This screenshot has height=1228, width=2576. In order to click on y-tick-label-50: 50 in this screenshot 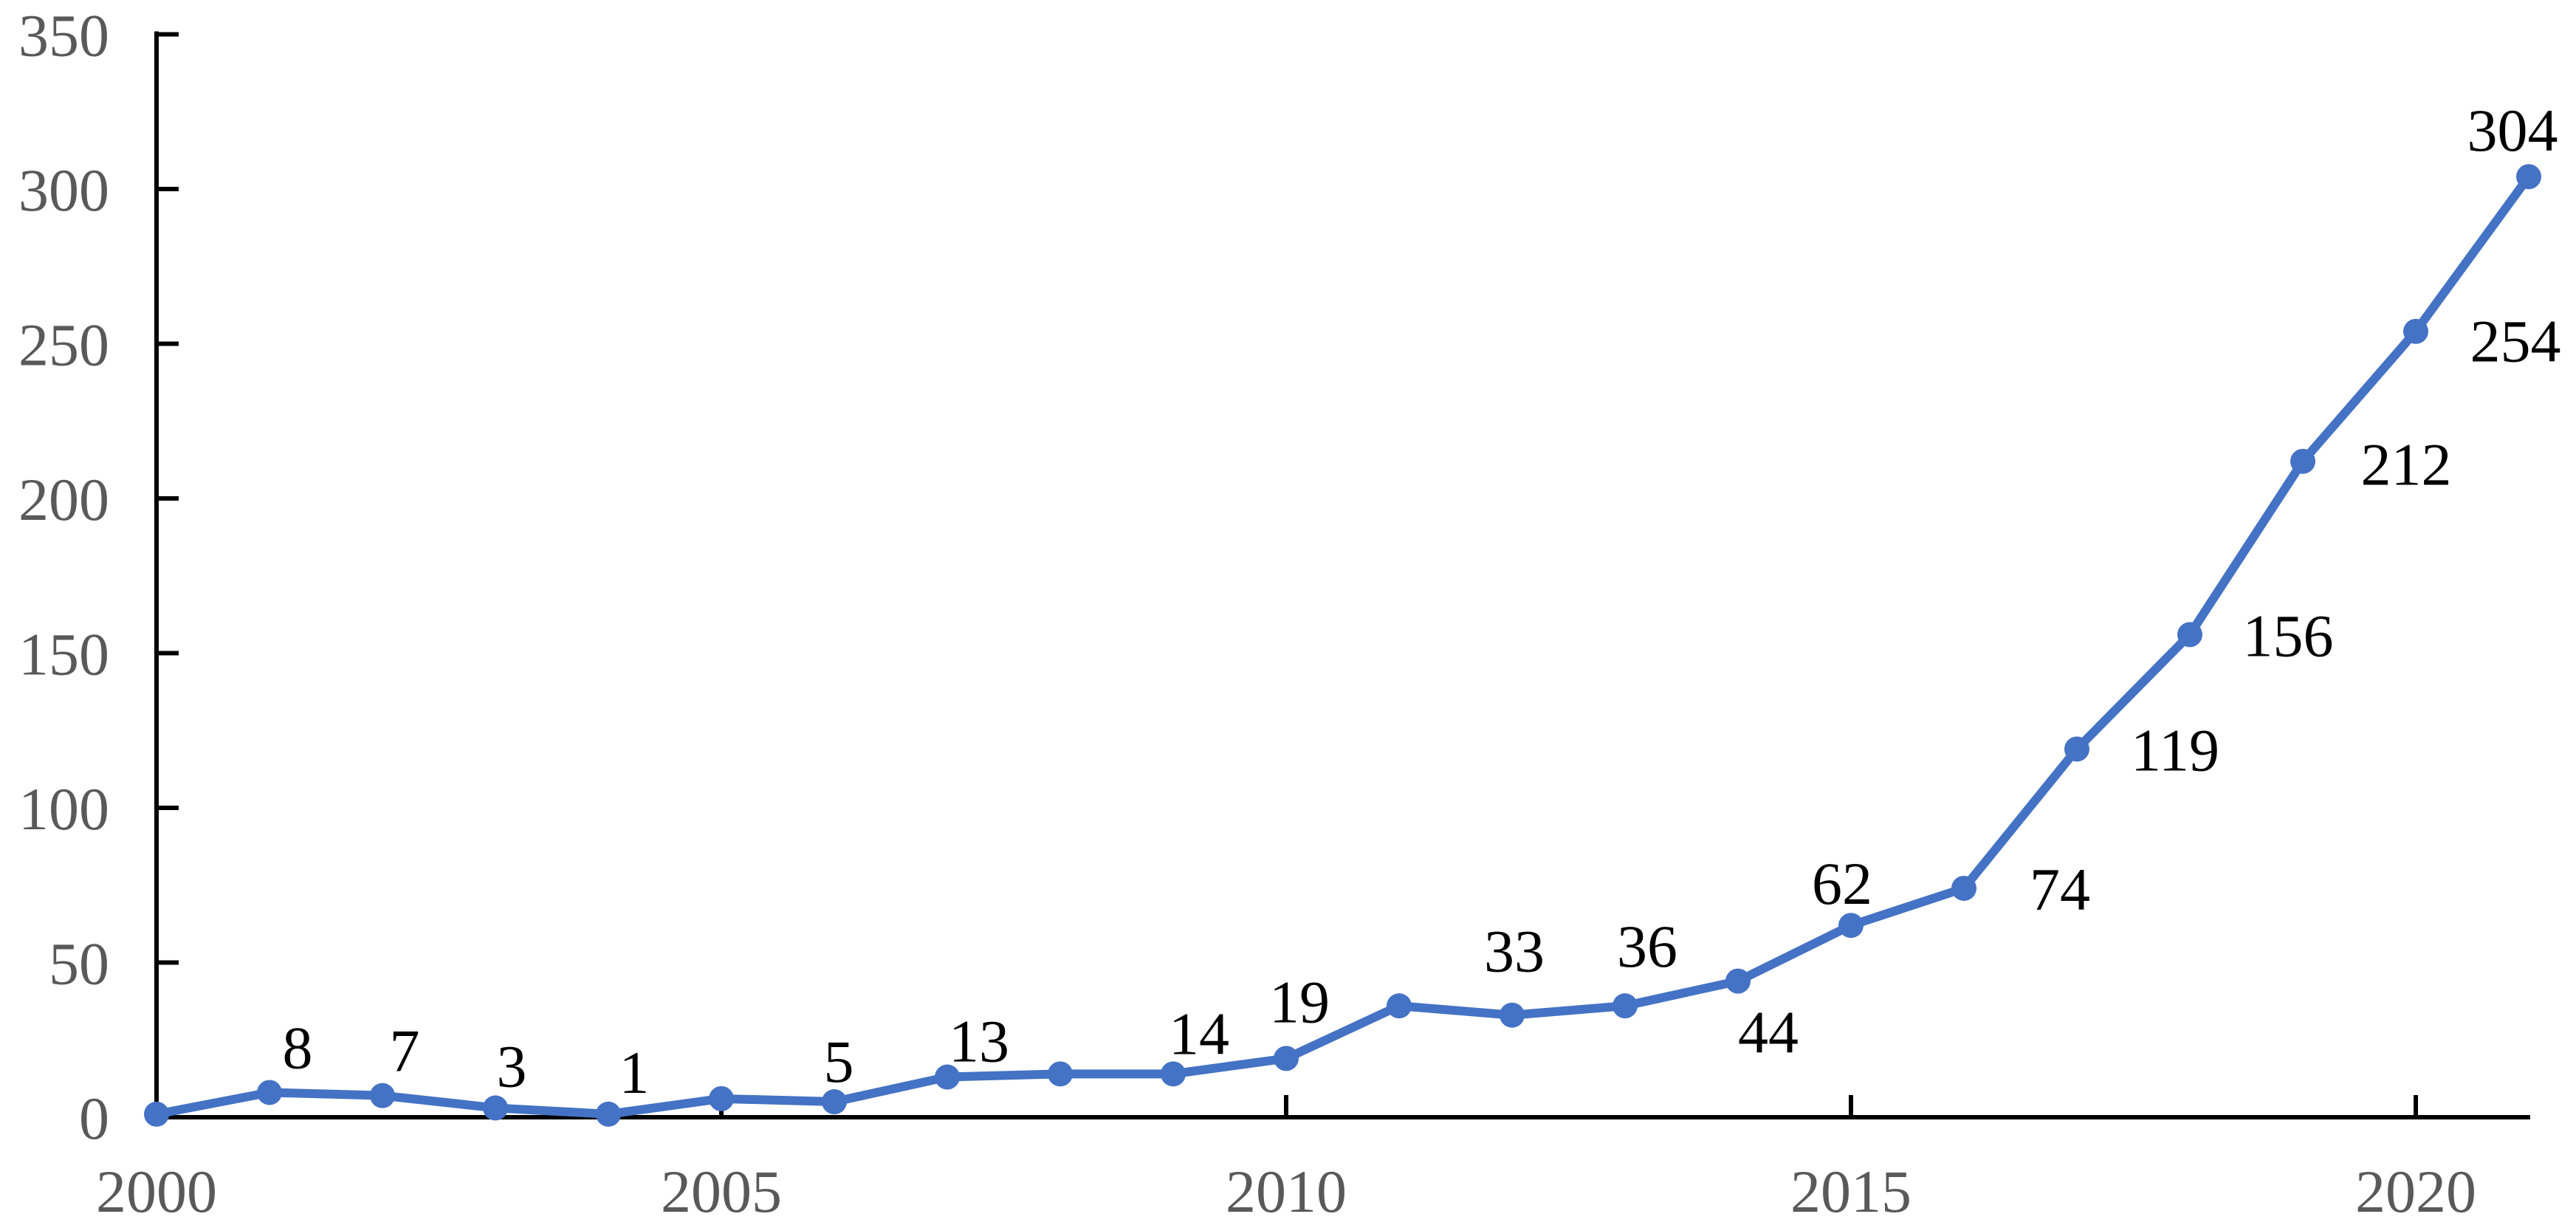, I will do `click(79, 964)`.